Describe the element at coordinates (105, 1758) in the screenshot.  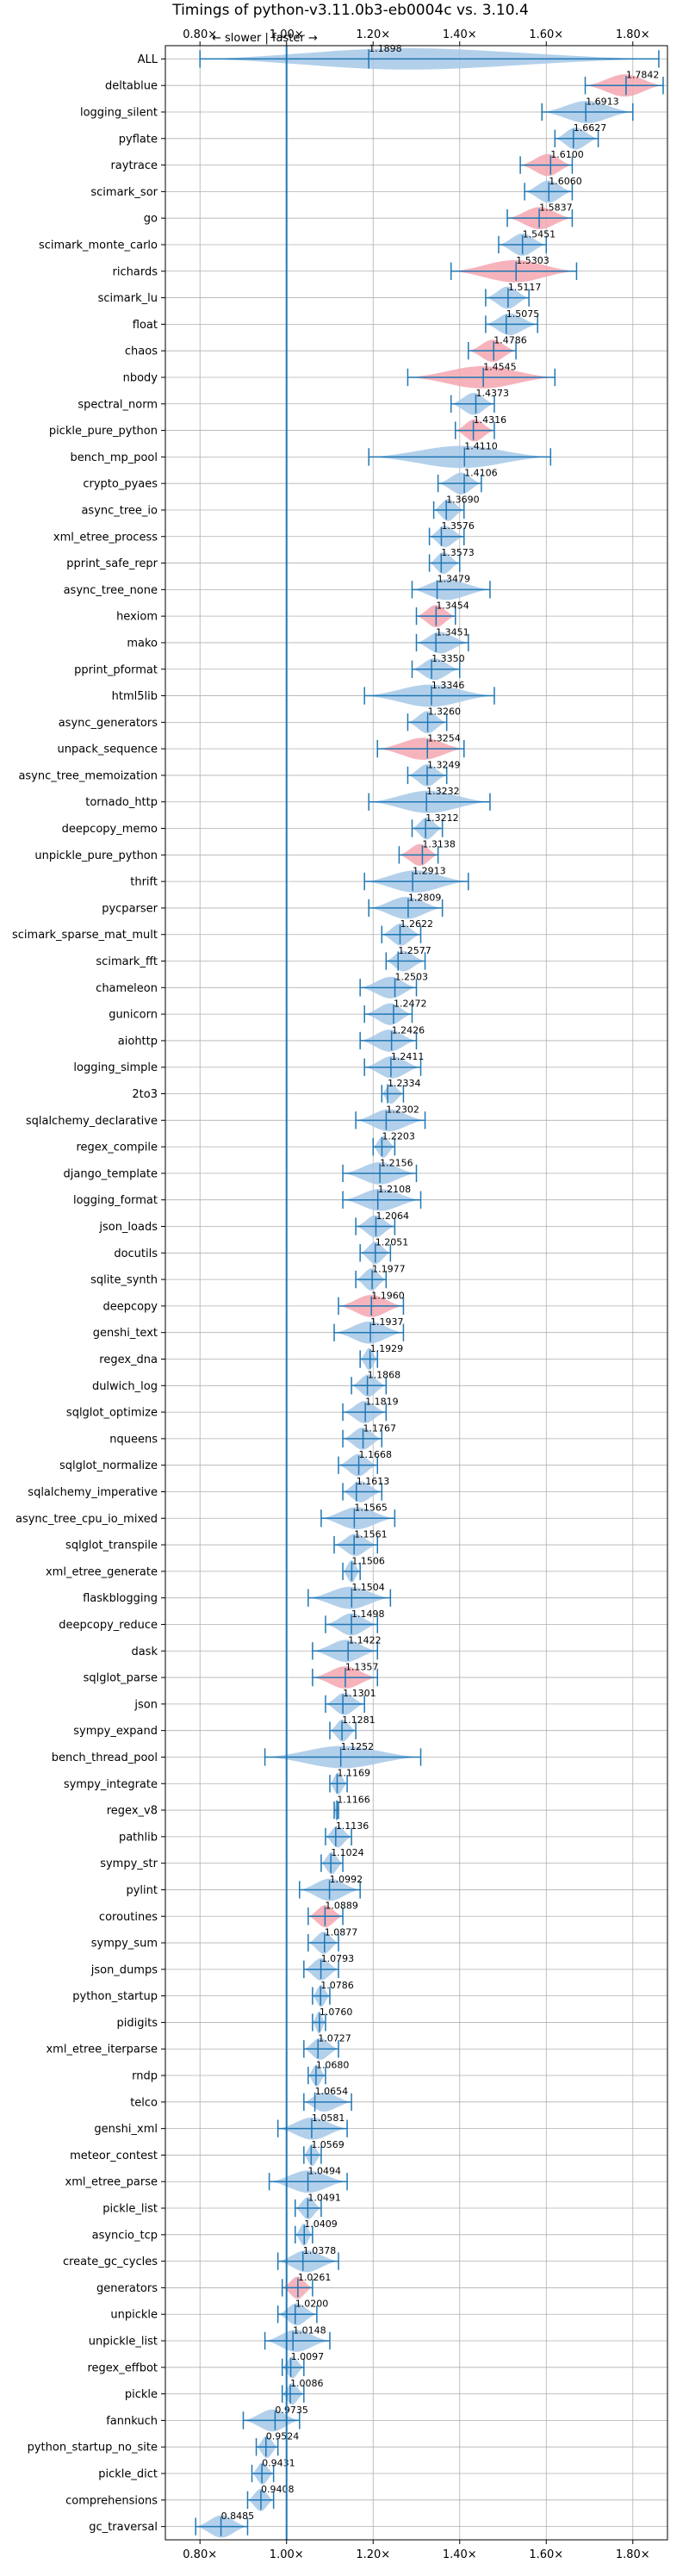
I see `y-tick-label: bench_thread_pool` at that location.